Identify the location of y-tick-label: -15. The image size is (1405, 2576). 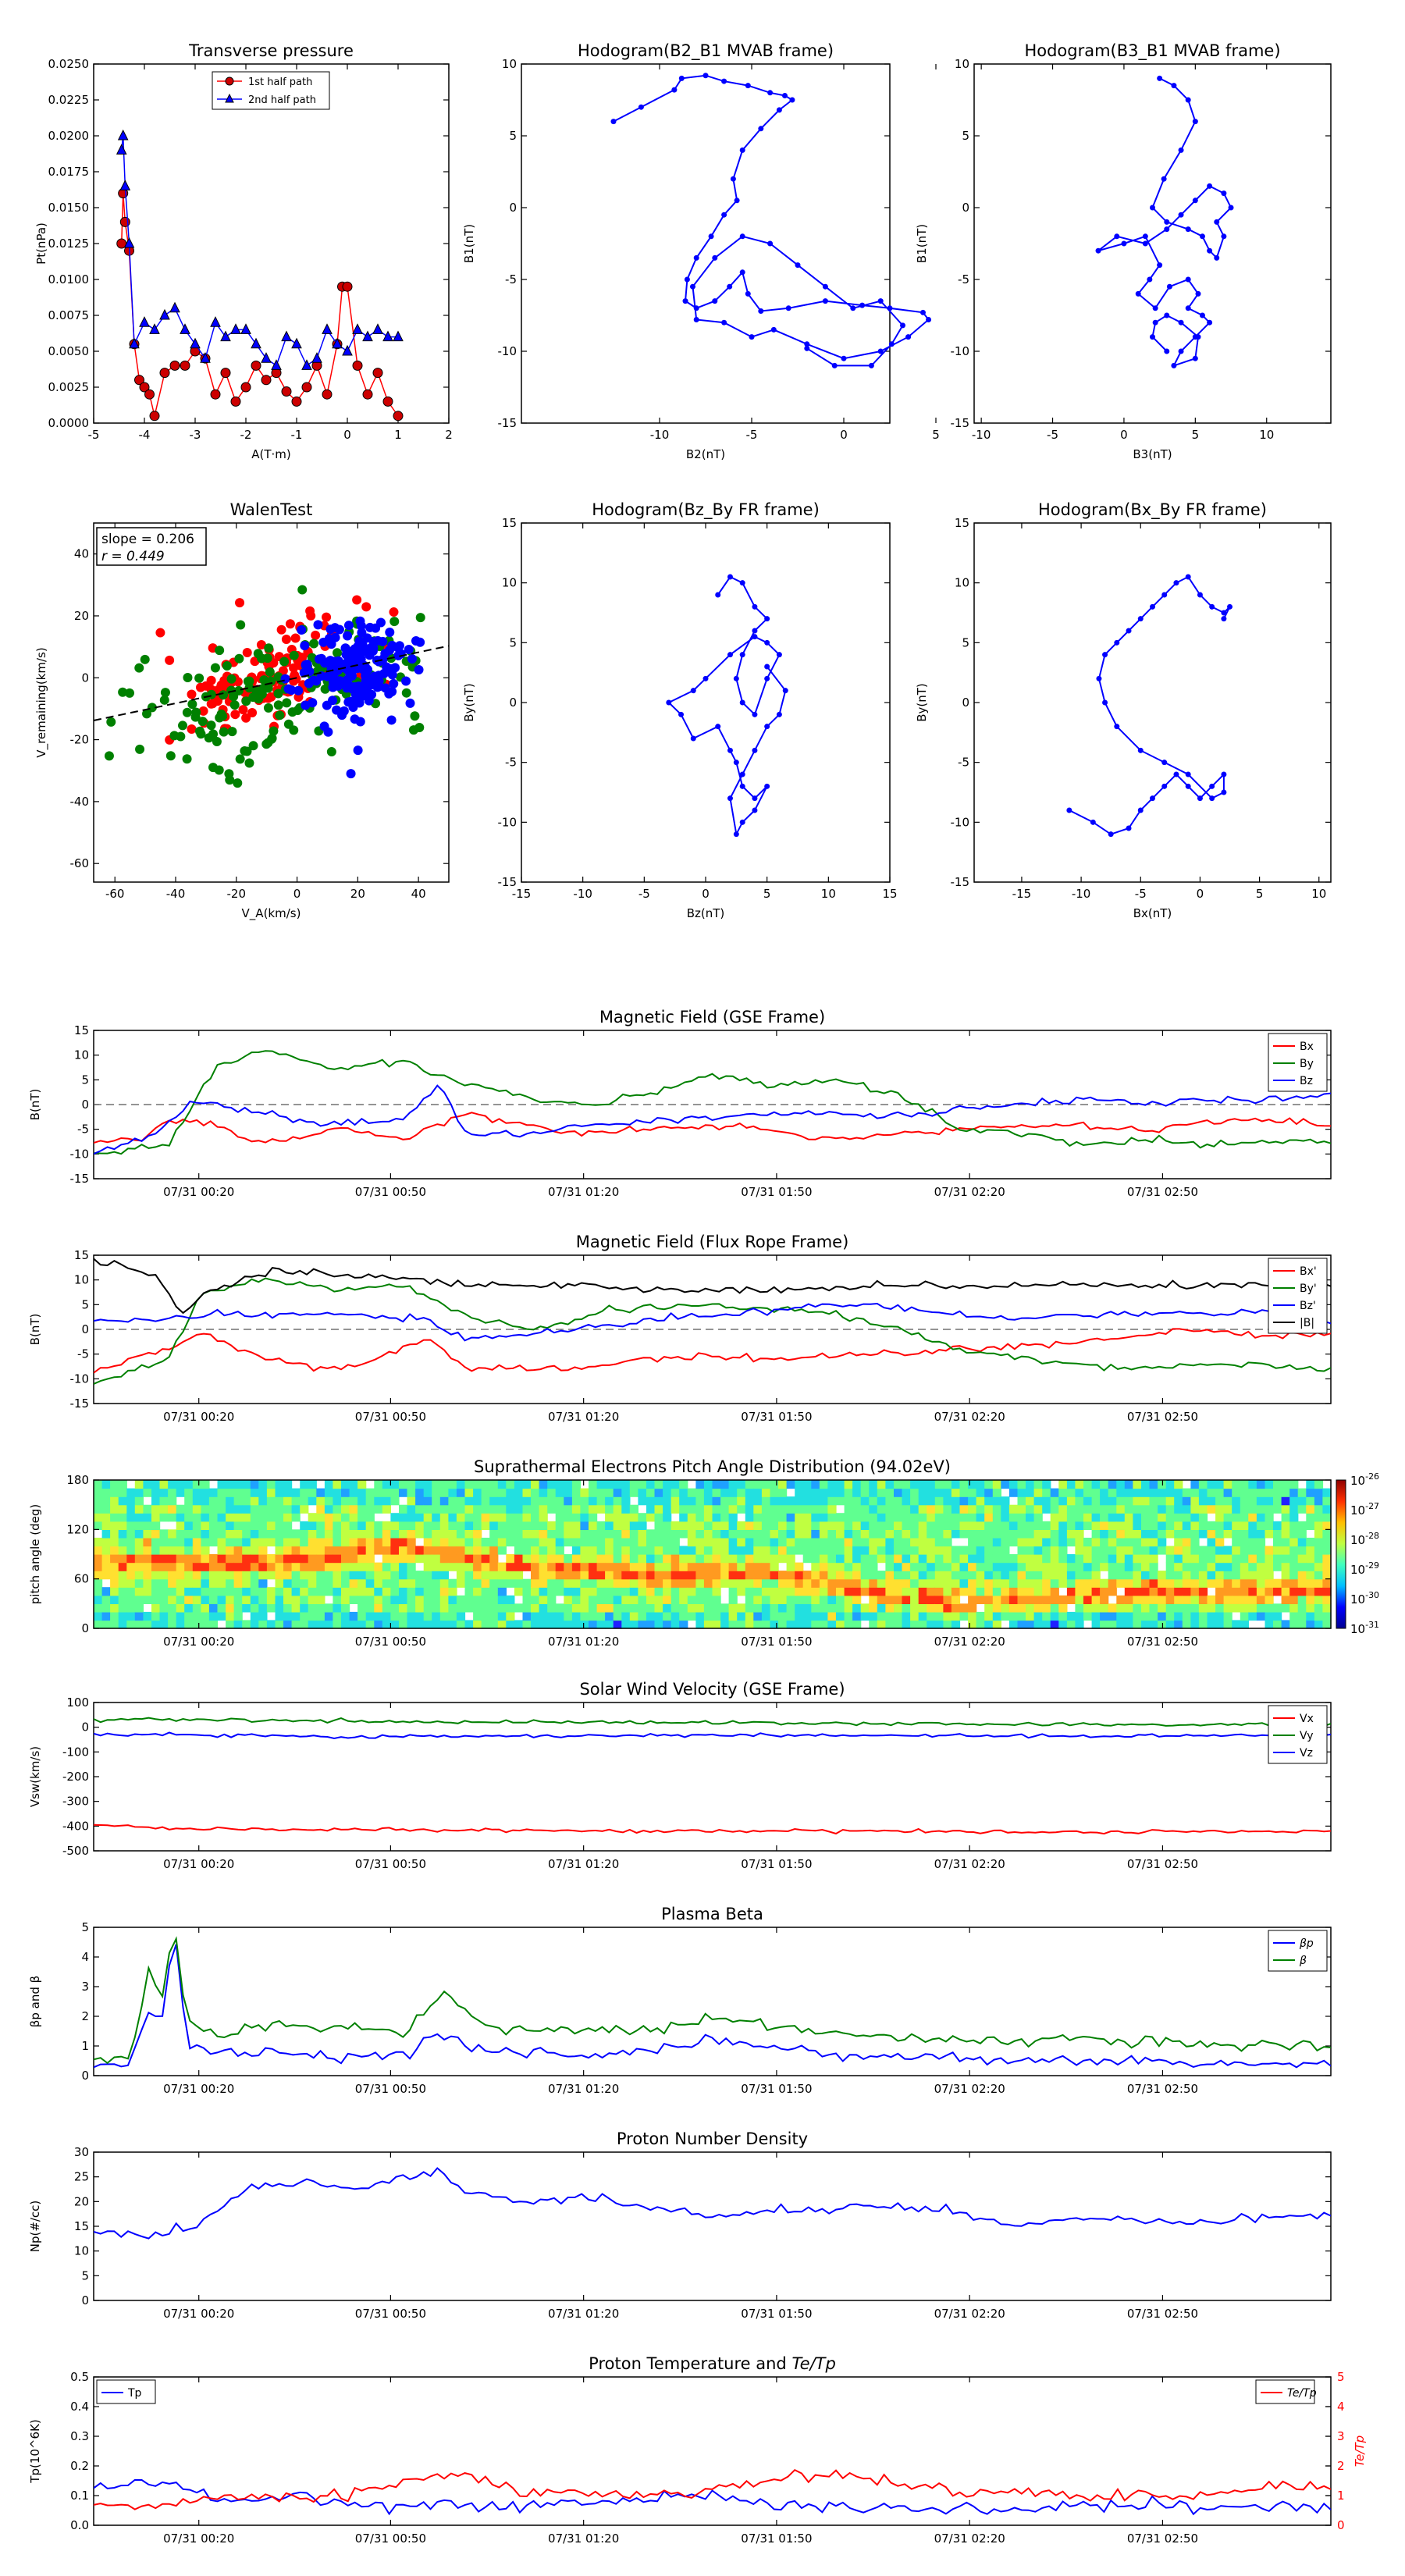
(961, 882).